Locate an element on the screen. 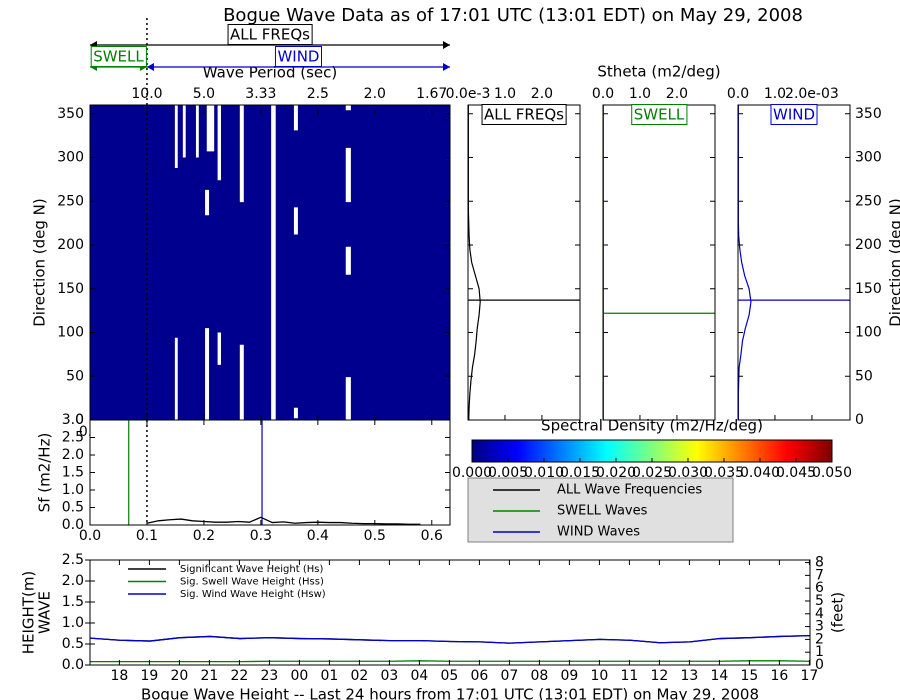 The width and height of the screenshot is (900, 700). x-tick-label: 03 is located at coordinates (389, 676).